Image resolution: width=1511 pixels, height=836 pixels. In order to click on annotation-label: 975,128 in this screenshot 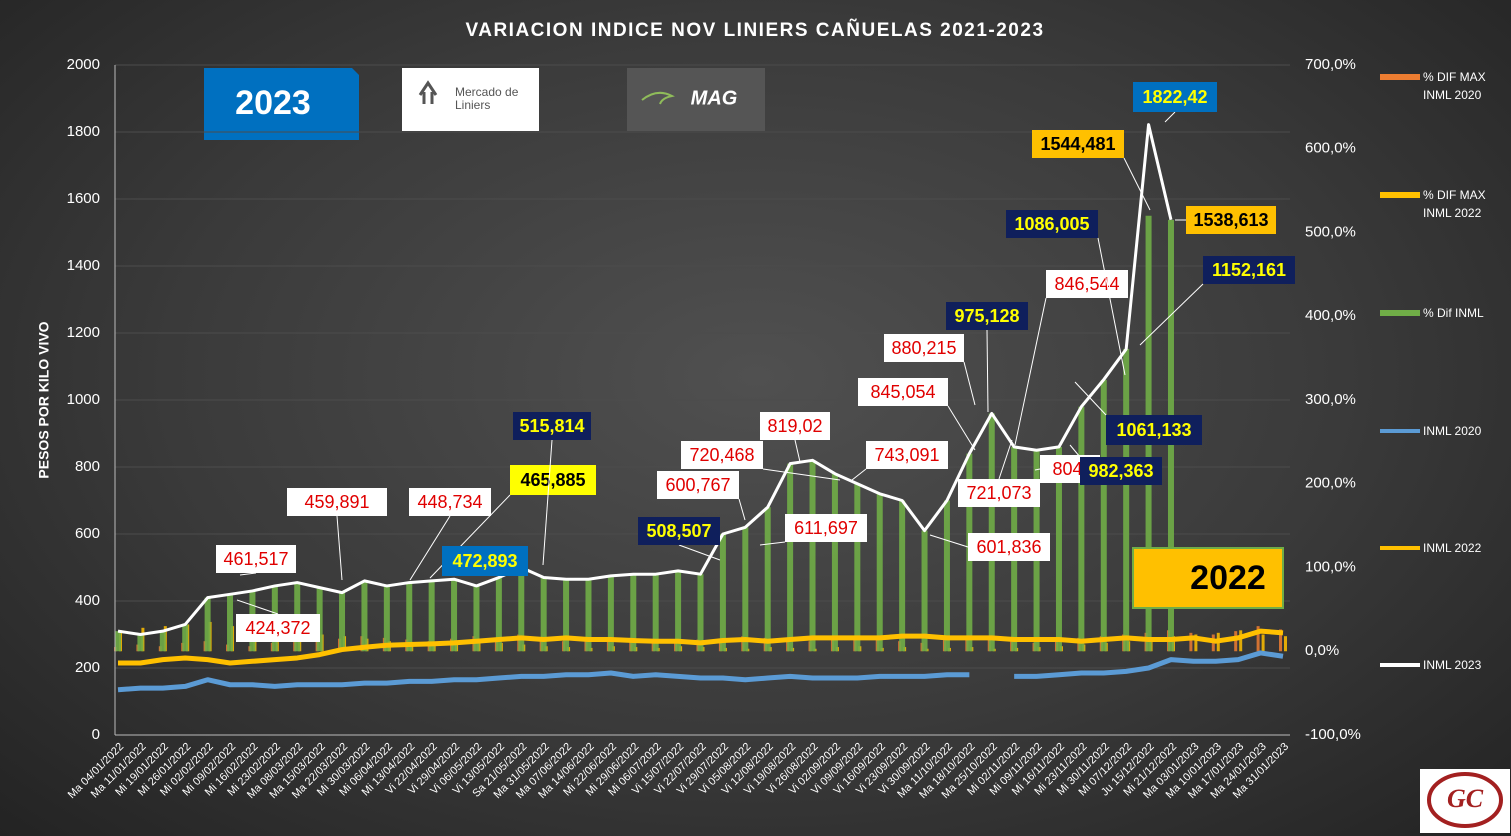, I will do `click(986, 316)`.